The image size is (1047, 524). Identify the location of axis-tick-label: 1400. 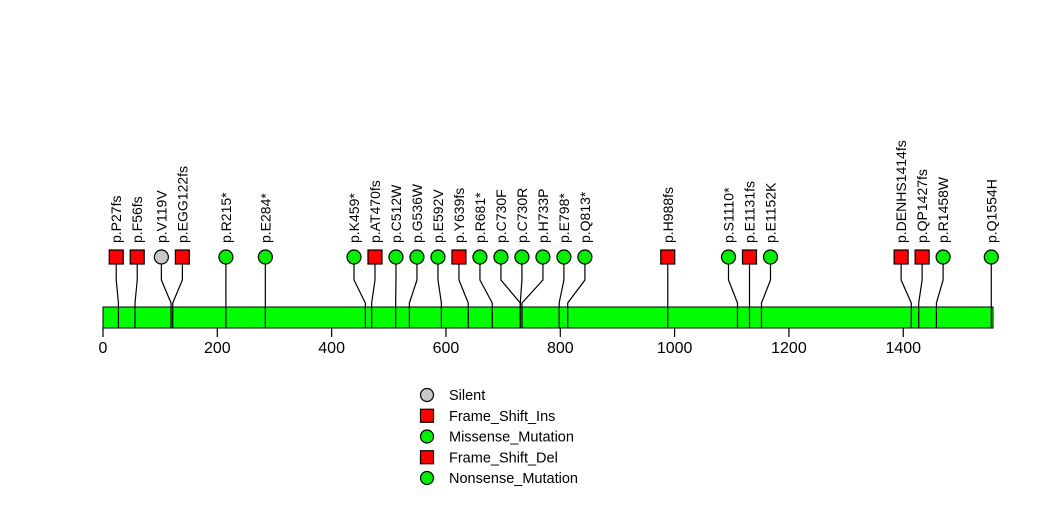
(903, 348).